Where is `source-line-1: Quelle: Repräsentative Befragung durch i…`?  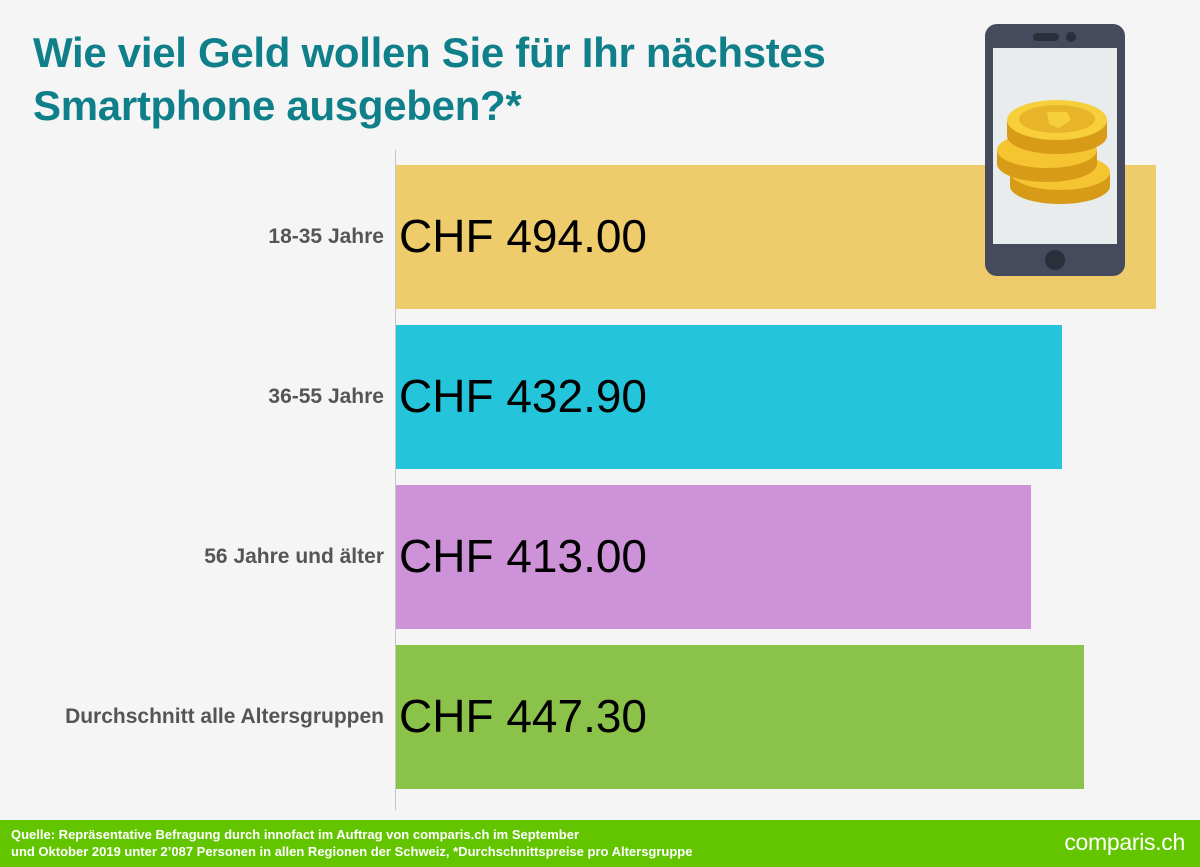 source-line-1: Quelle: Repräsentative Befragung durch i… is located at coordinates (295, 834).